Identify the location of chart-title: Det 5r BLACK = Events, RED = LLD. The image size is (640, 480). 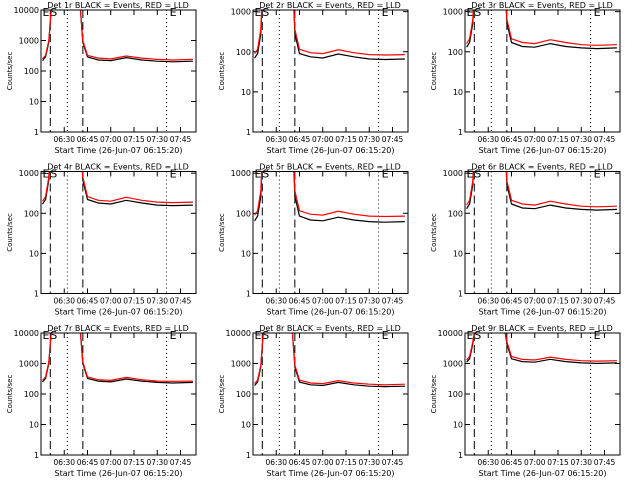
(330, 167).